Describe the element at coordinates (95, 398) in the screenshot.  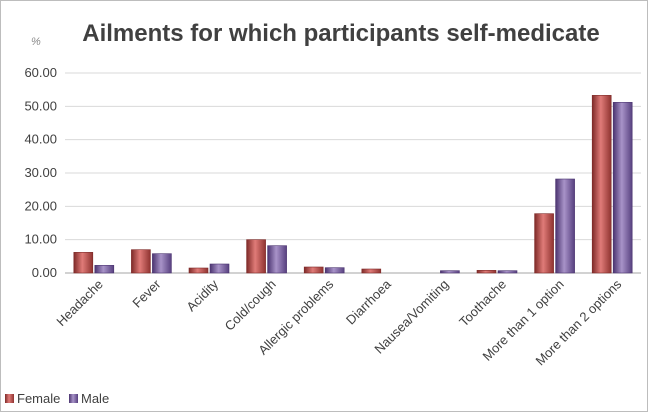
I see `legend-label-male: Male` at that location.